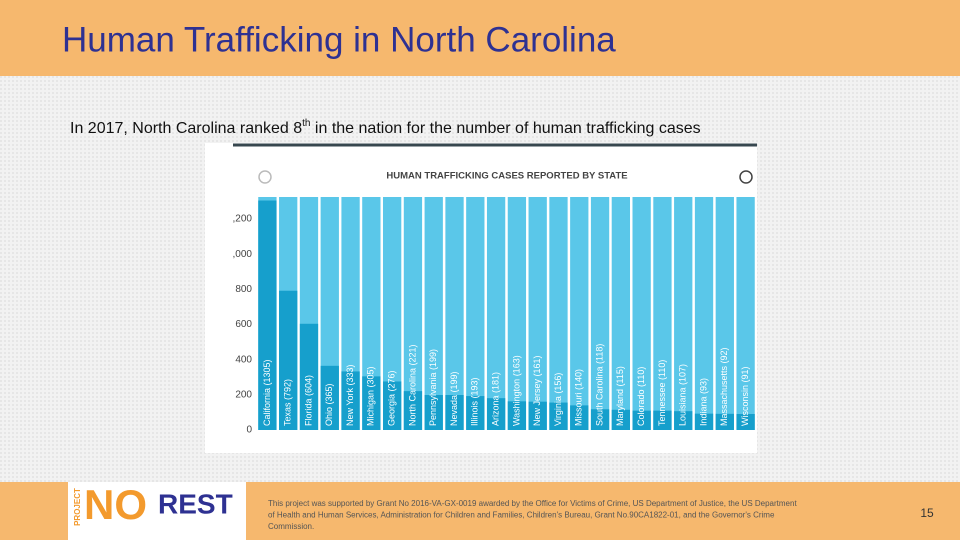 This screenshot has width=960, height=540. Describe the element at coordinates (243, 289) in the screenshot. I see `y-tick-label: 800` at that location.